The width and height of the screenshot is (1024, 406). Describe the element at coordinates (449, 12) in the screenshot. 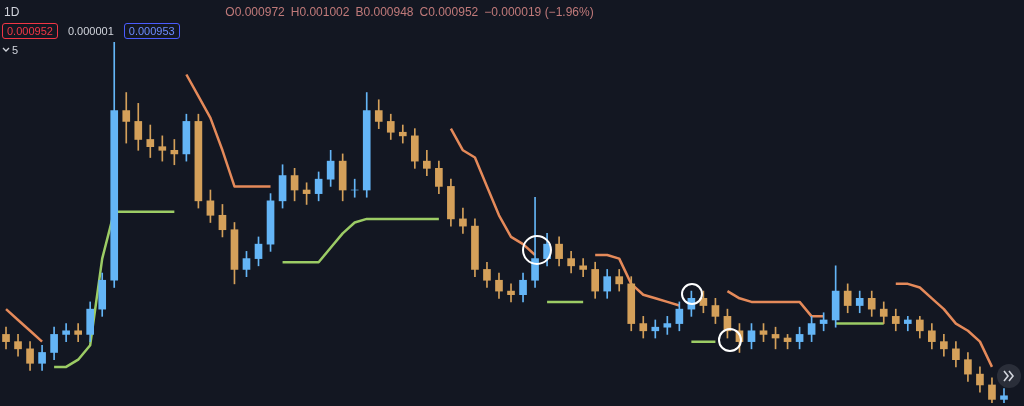

I see `text: C0.000952` at that location.